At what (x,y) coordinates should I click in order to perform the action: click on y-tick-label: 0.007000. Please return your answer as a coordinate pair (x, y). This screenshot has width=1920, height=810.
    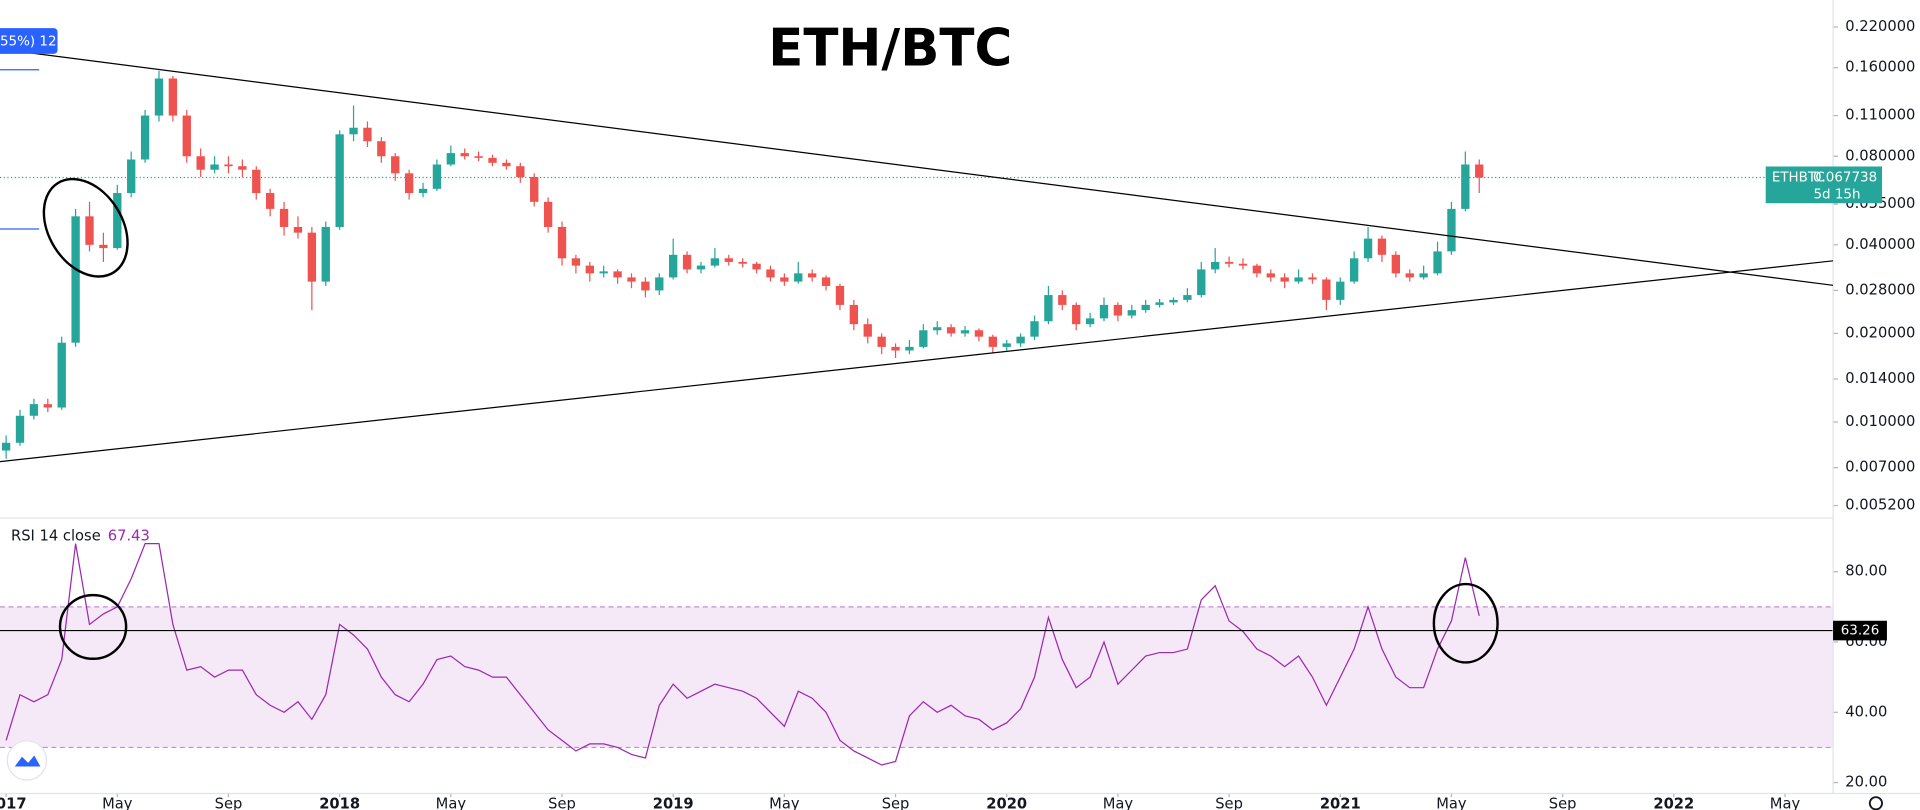
    Looking at the image, I should click on (1880, 467).